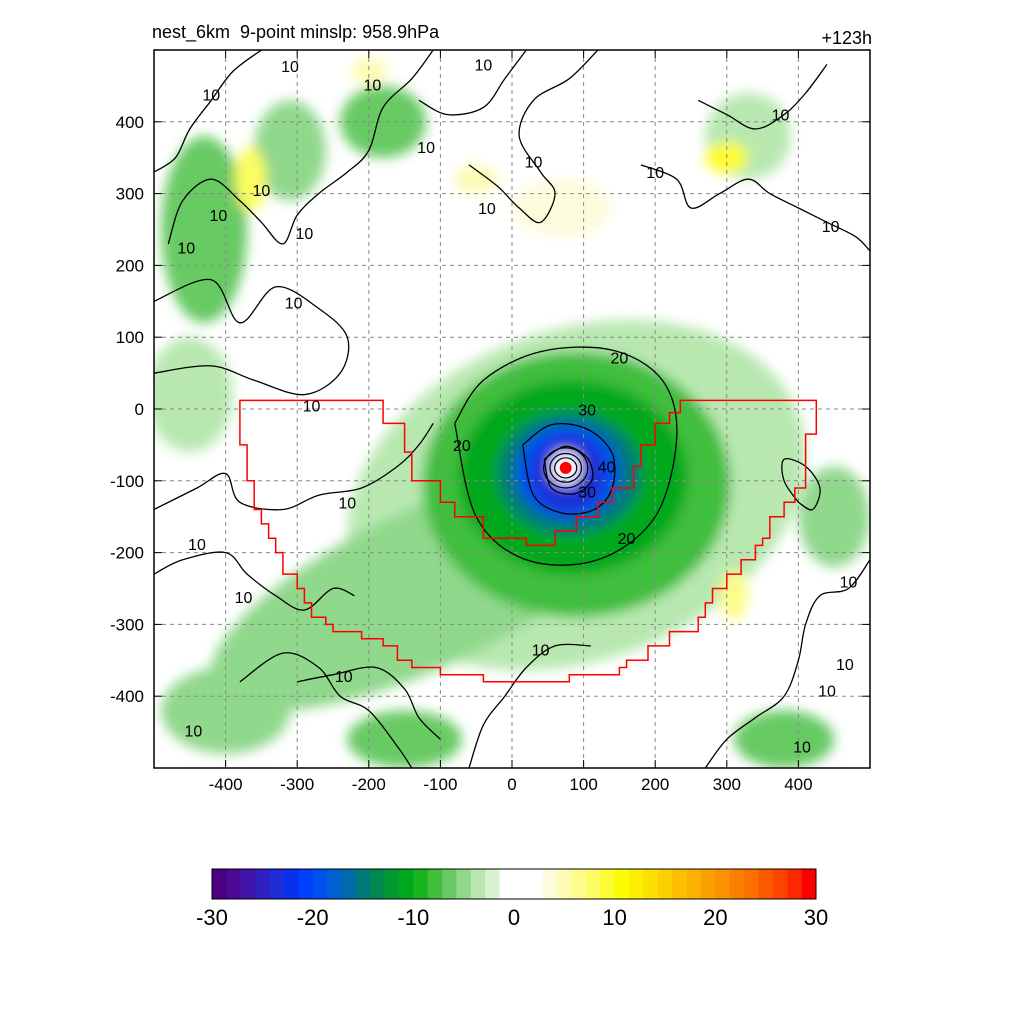 Image resolution: width=1024 pixels, height=1024 pixels. Describe the element at coordinates (655, 784) in the screenshot. I see `x-tick-label: 200` at that location.